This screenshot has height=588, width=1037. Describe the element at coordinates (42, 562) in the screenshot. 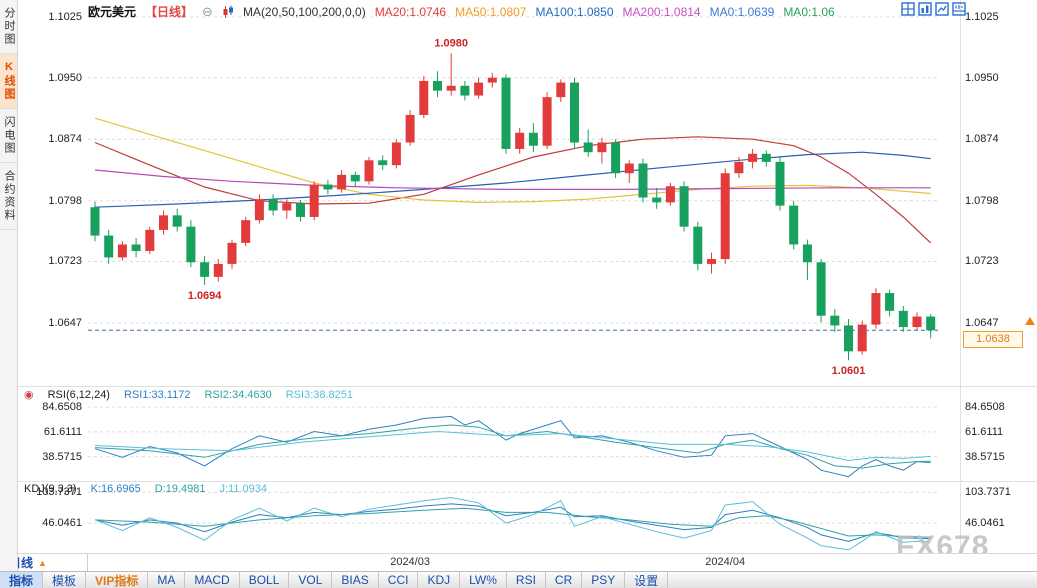

I see `chevron-up-icon: ▲` at that location.